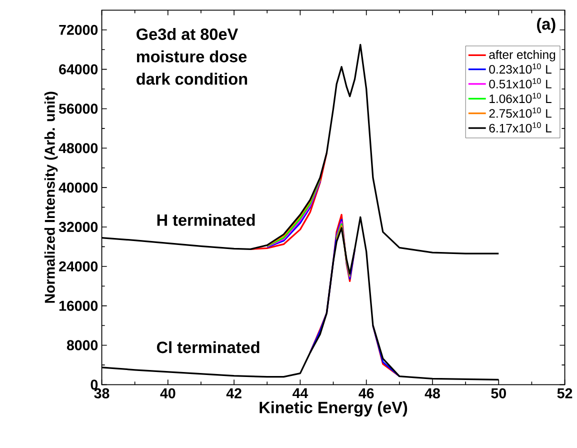  What do you see at coordinates (522, 56) in the screenshot?
I see `legend-label: after etching` at bounding box center [522, 56].